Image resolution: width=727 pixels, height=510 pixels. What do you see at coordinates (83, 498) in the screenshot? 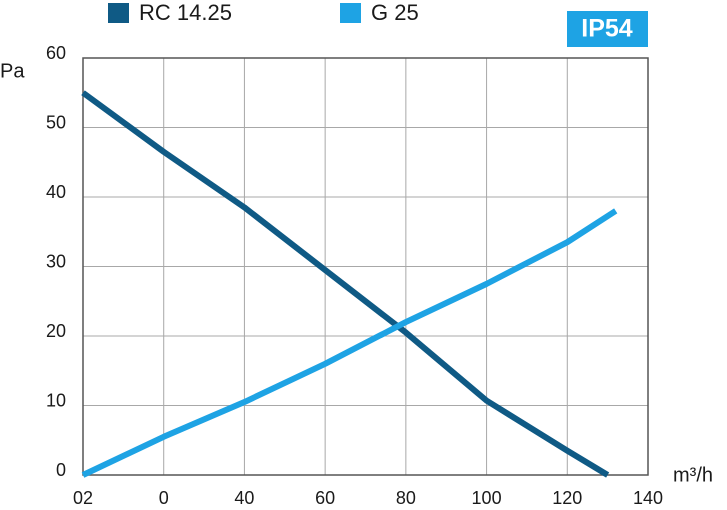
I see `x-tick-label: 02` at bounding box center [83, 498].